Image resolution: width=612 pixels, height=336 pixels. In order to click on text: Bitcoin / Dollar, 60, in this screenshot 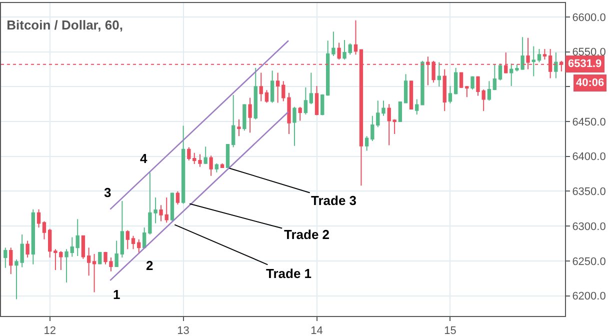, I will do `click(64, 24)`.